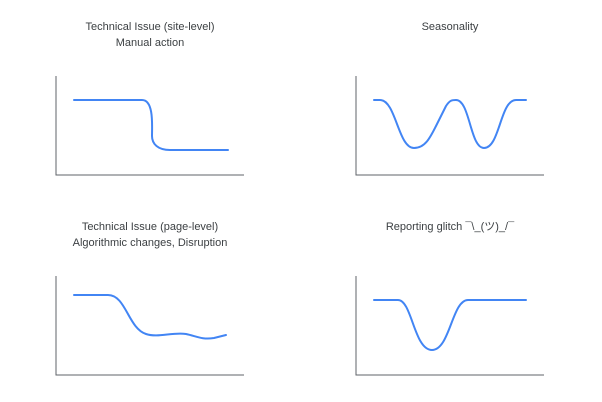 The width and height of the screenshot is (602, 402). I want to click on panel-title: Seasonality, so click(450, 27).